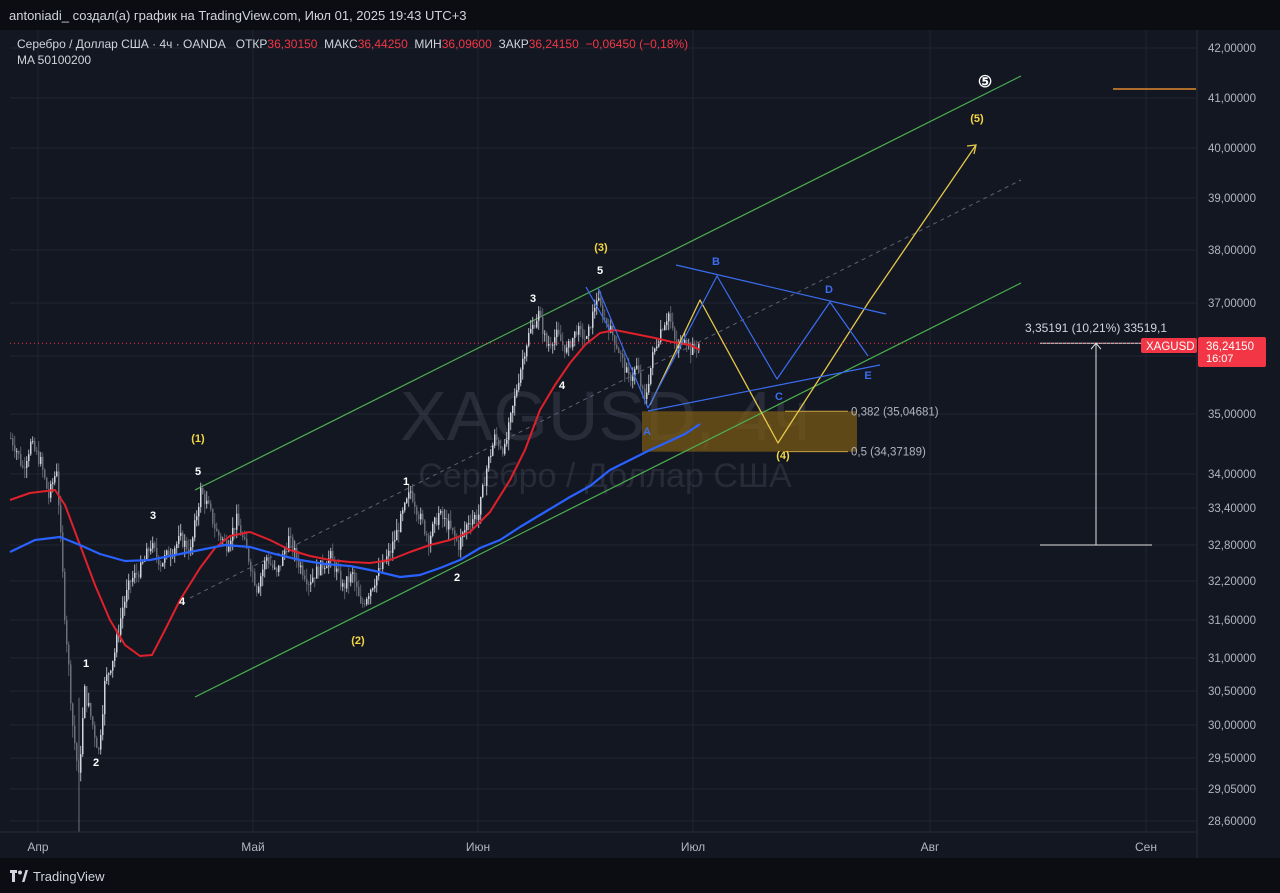  What do you see at coordinates (637, 44) in the screenshot?
I see `change-value: −0,06450 (−0,18%)` at bounding box center [637, 44].